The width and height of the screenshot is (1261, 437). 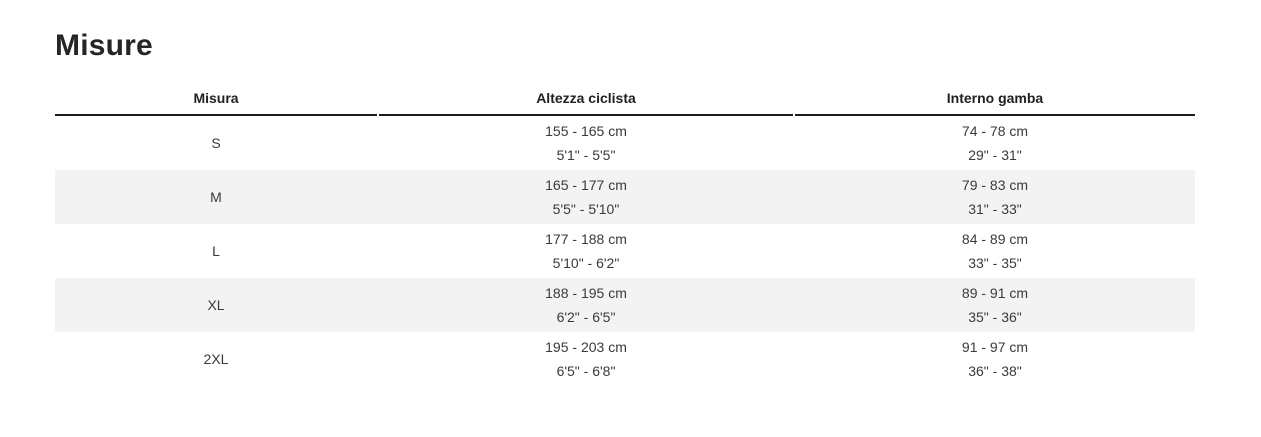 What do you see at coordinates (995, 131) in the screenshot?
I see `inseam-metric: 74 - 78 cm` at bounding box center [995, 131].